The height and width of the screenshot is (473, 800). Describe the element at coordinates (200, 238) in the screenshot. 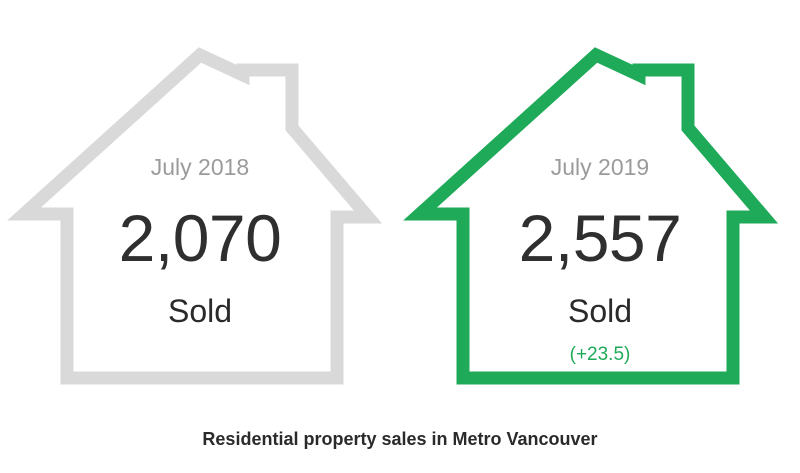

I see `sold-count-previous: 2,070` at that location.